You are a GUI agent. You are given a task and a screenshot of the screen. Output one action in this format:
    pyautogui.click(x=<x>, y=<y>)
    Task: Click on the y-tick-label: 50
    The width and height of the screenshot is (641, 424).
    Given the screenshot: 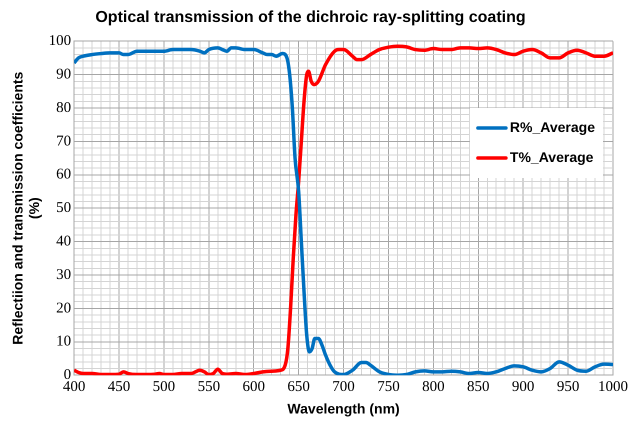 What is the action you would take?
    pyautogui.click(x=64, y=208)
    